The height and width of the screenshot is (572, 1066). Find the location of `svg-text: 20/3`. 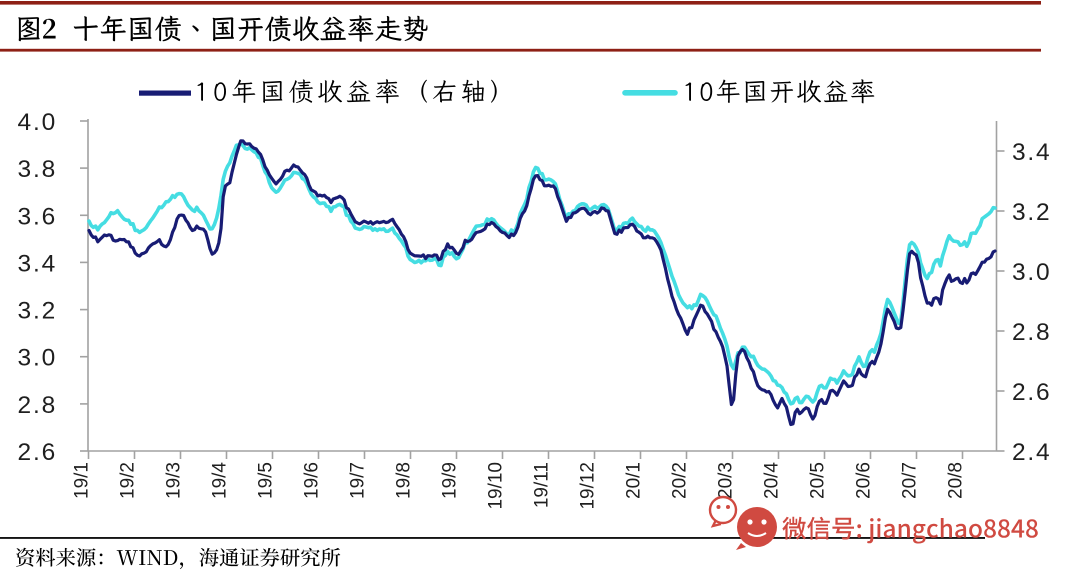

svg-text: 20/3 is located at coordinates (726, 480).